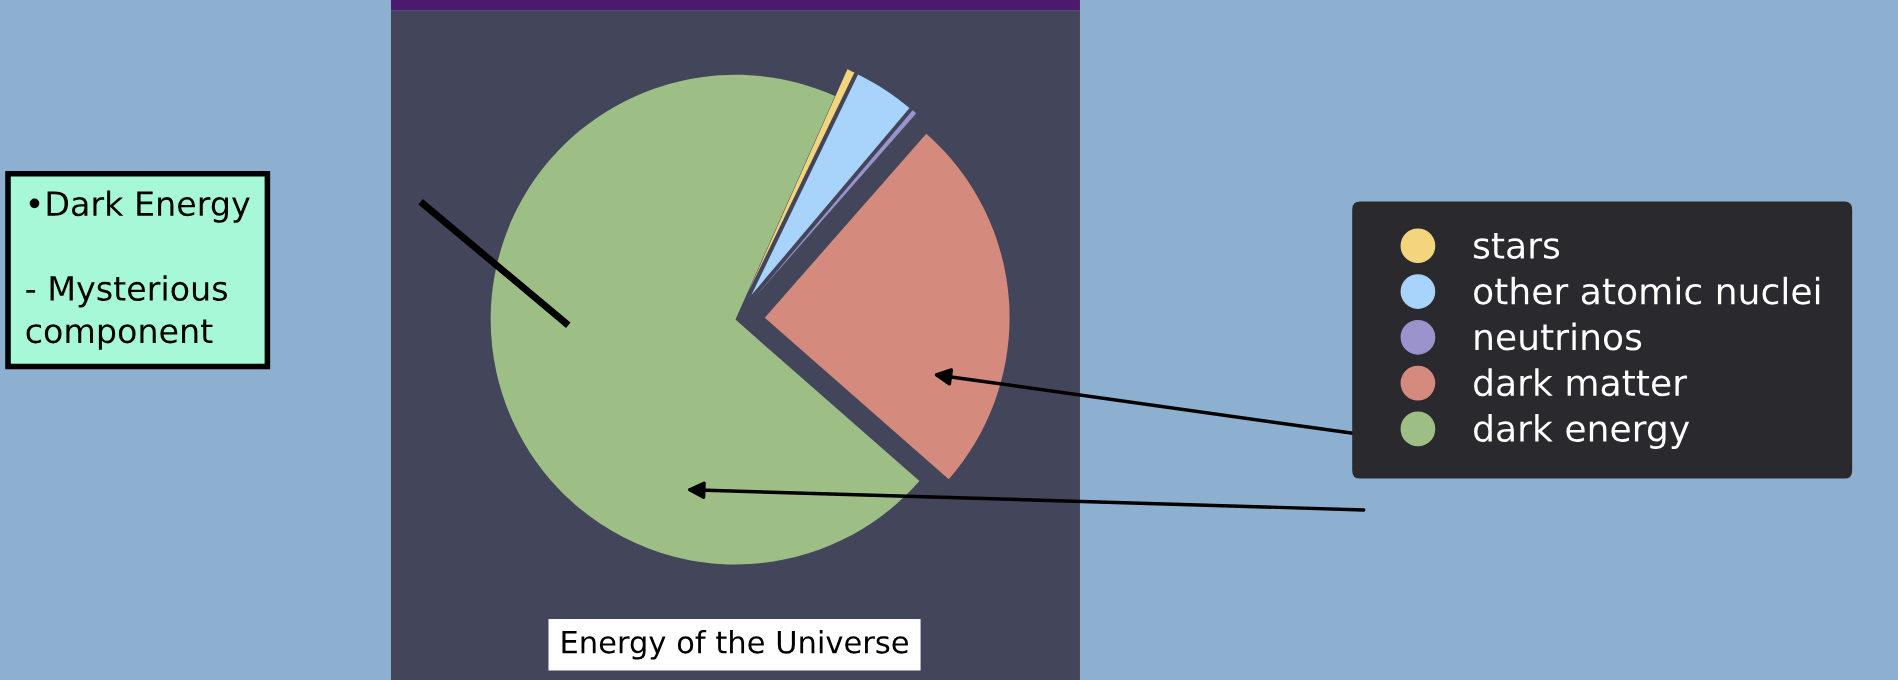 The height and width of the screenshot is (680, 1898). What do you see at coordinates (1558, 336) in the screenshot?
I see `legend-label: neutrinos` at bounding box center [1558, 336].